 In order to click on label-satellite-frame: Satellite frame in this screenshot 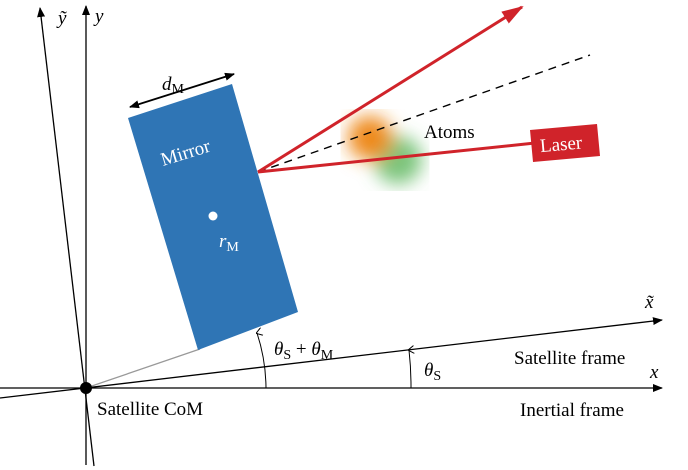, I will do `click(569, 358)`.